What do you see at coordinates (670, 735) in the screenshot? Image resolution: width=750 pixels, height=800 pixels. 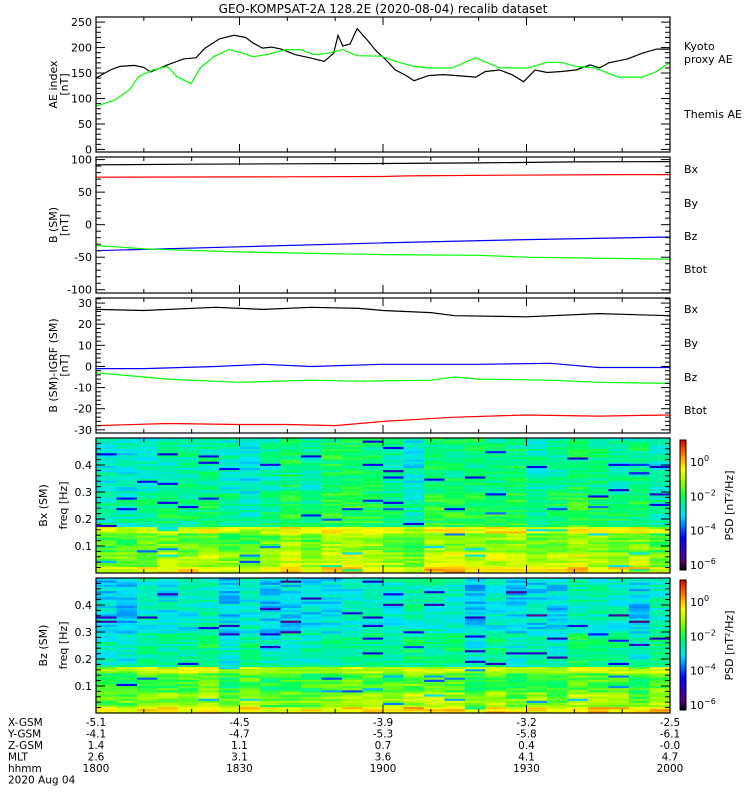 I see `ephemeris-value: -6.1` at bounding box center [670, 735].